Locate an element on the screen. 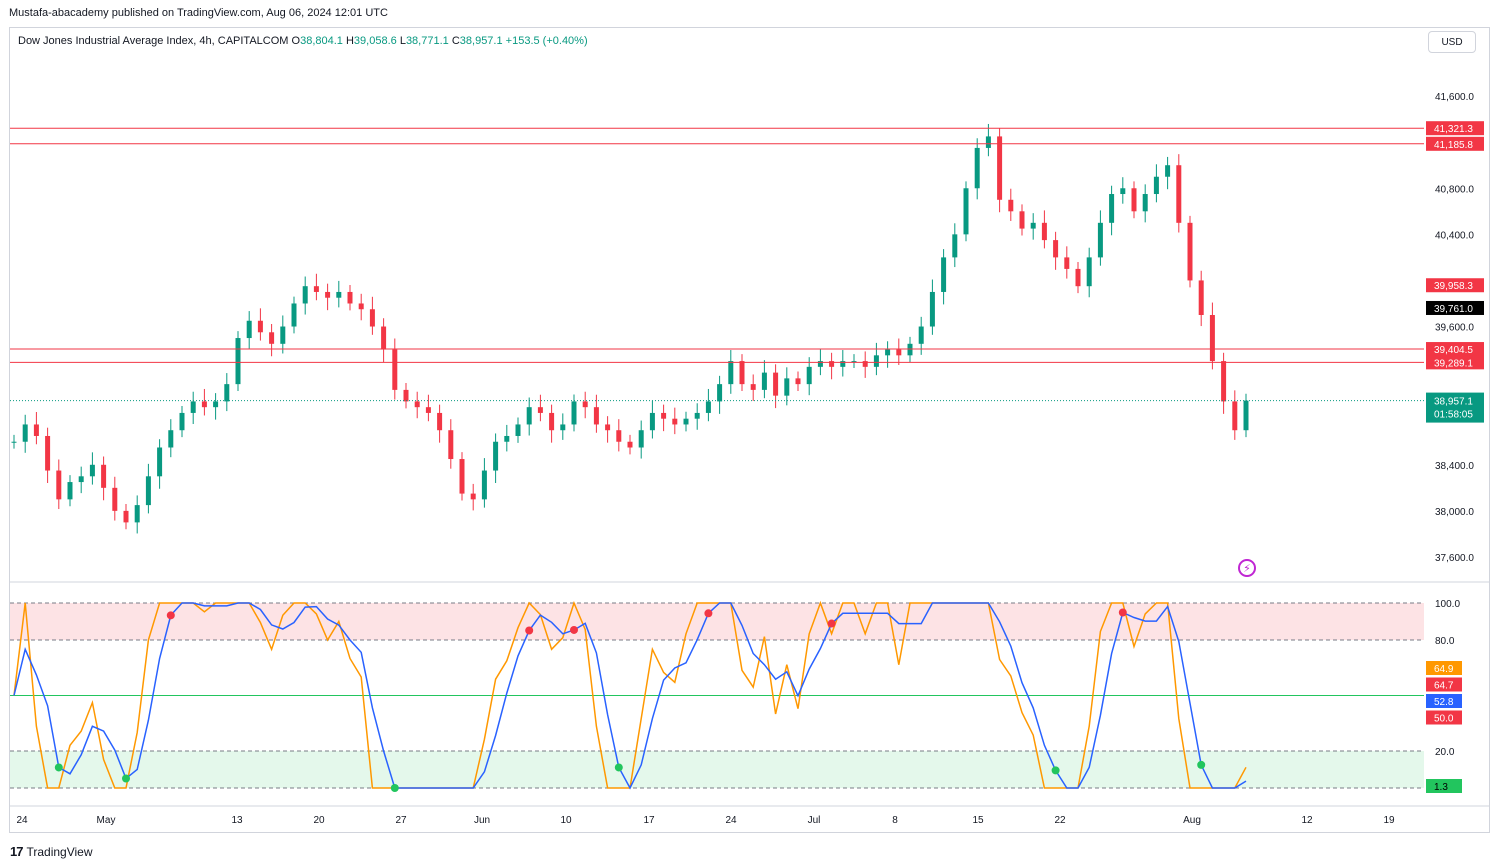  high-value: 39,058.6 is located at coordinates (375, 41).